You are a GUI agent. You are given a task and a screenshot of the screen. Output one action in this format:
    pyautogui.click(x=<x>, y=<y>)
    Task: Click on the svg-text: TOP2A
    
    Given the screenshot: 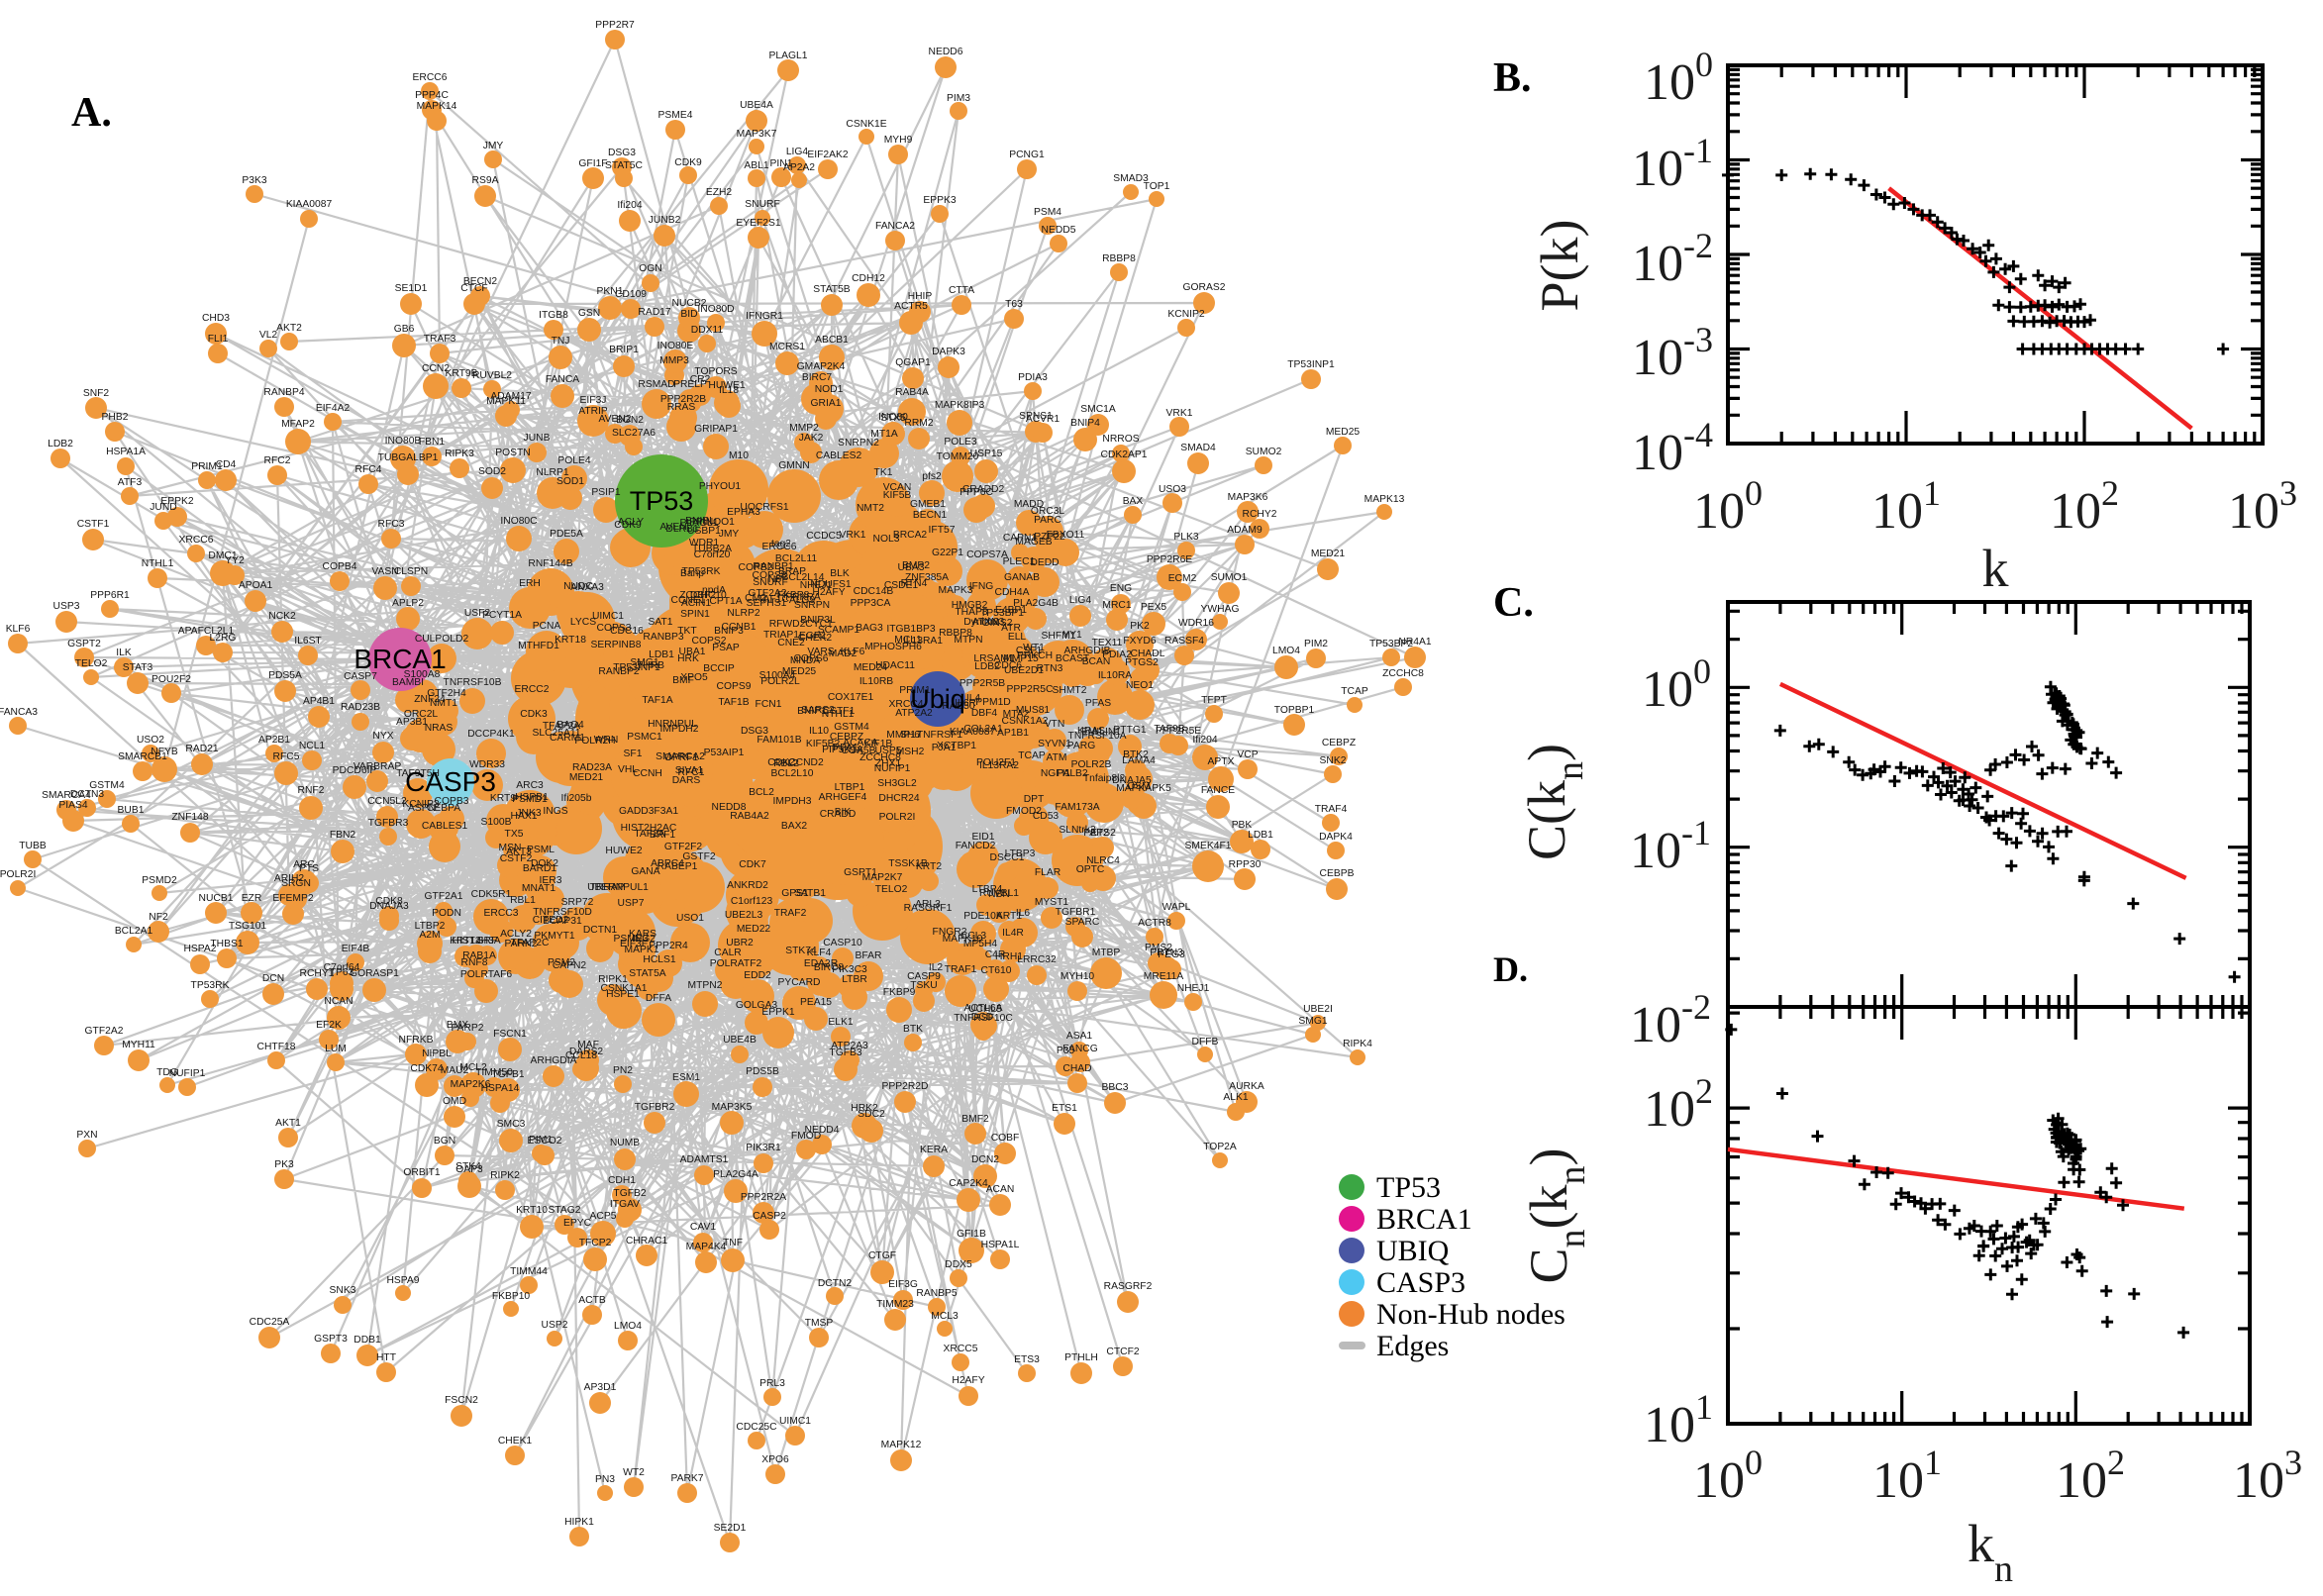 What is the action you would take?
    pyautogui.click(x=1220, y=1147)
    